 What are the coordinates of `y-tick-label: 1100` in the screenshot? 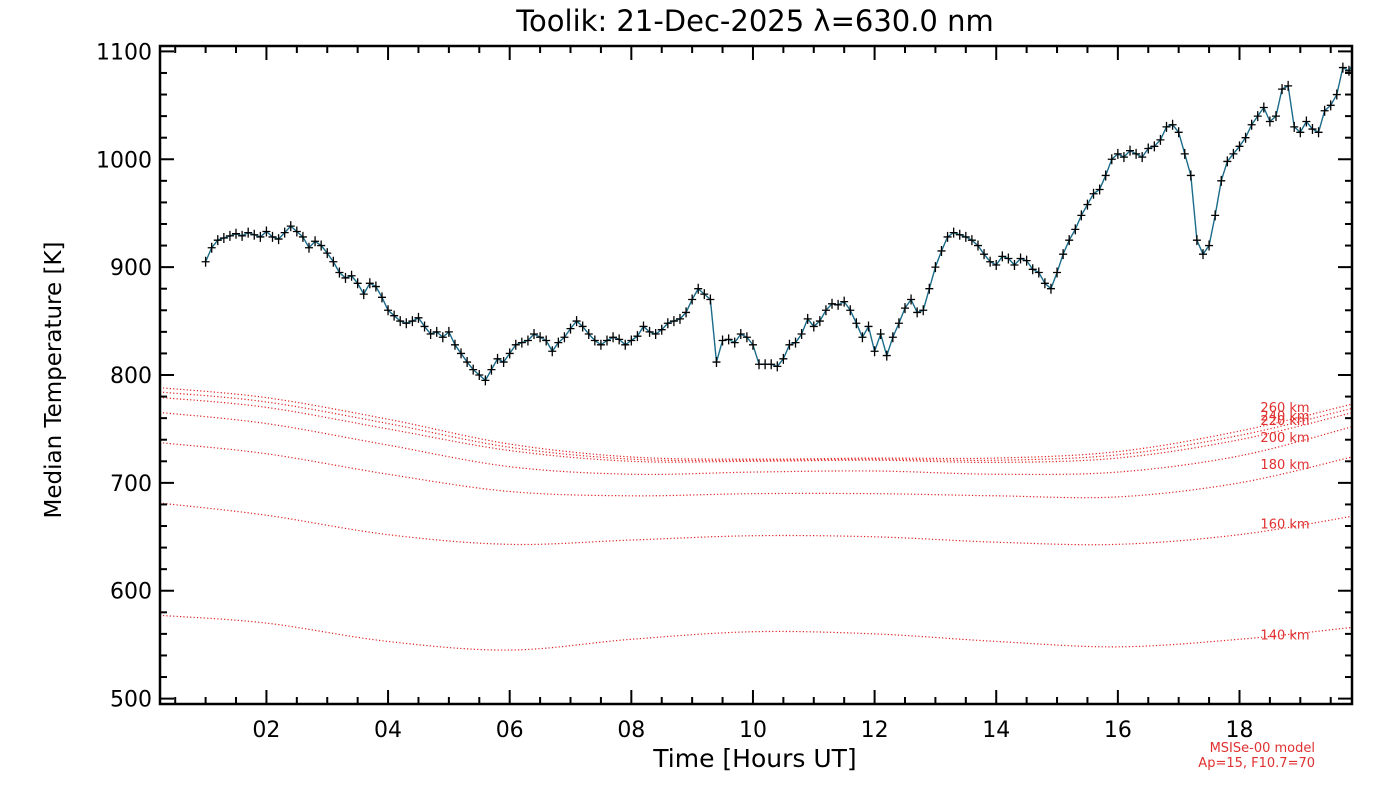 It's located at (124, 52).